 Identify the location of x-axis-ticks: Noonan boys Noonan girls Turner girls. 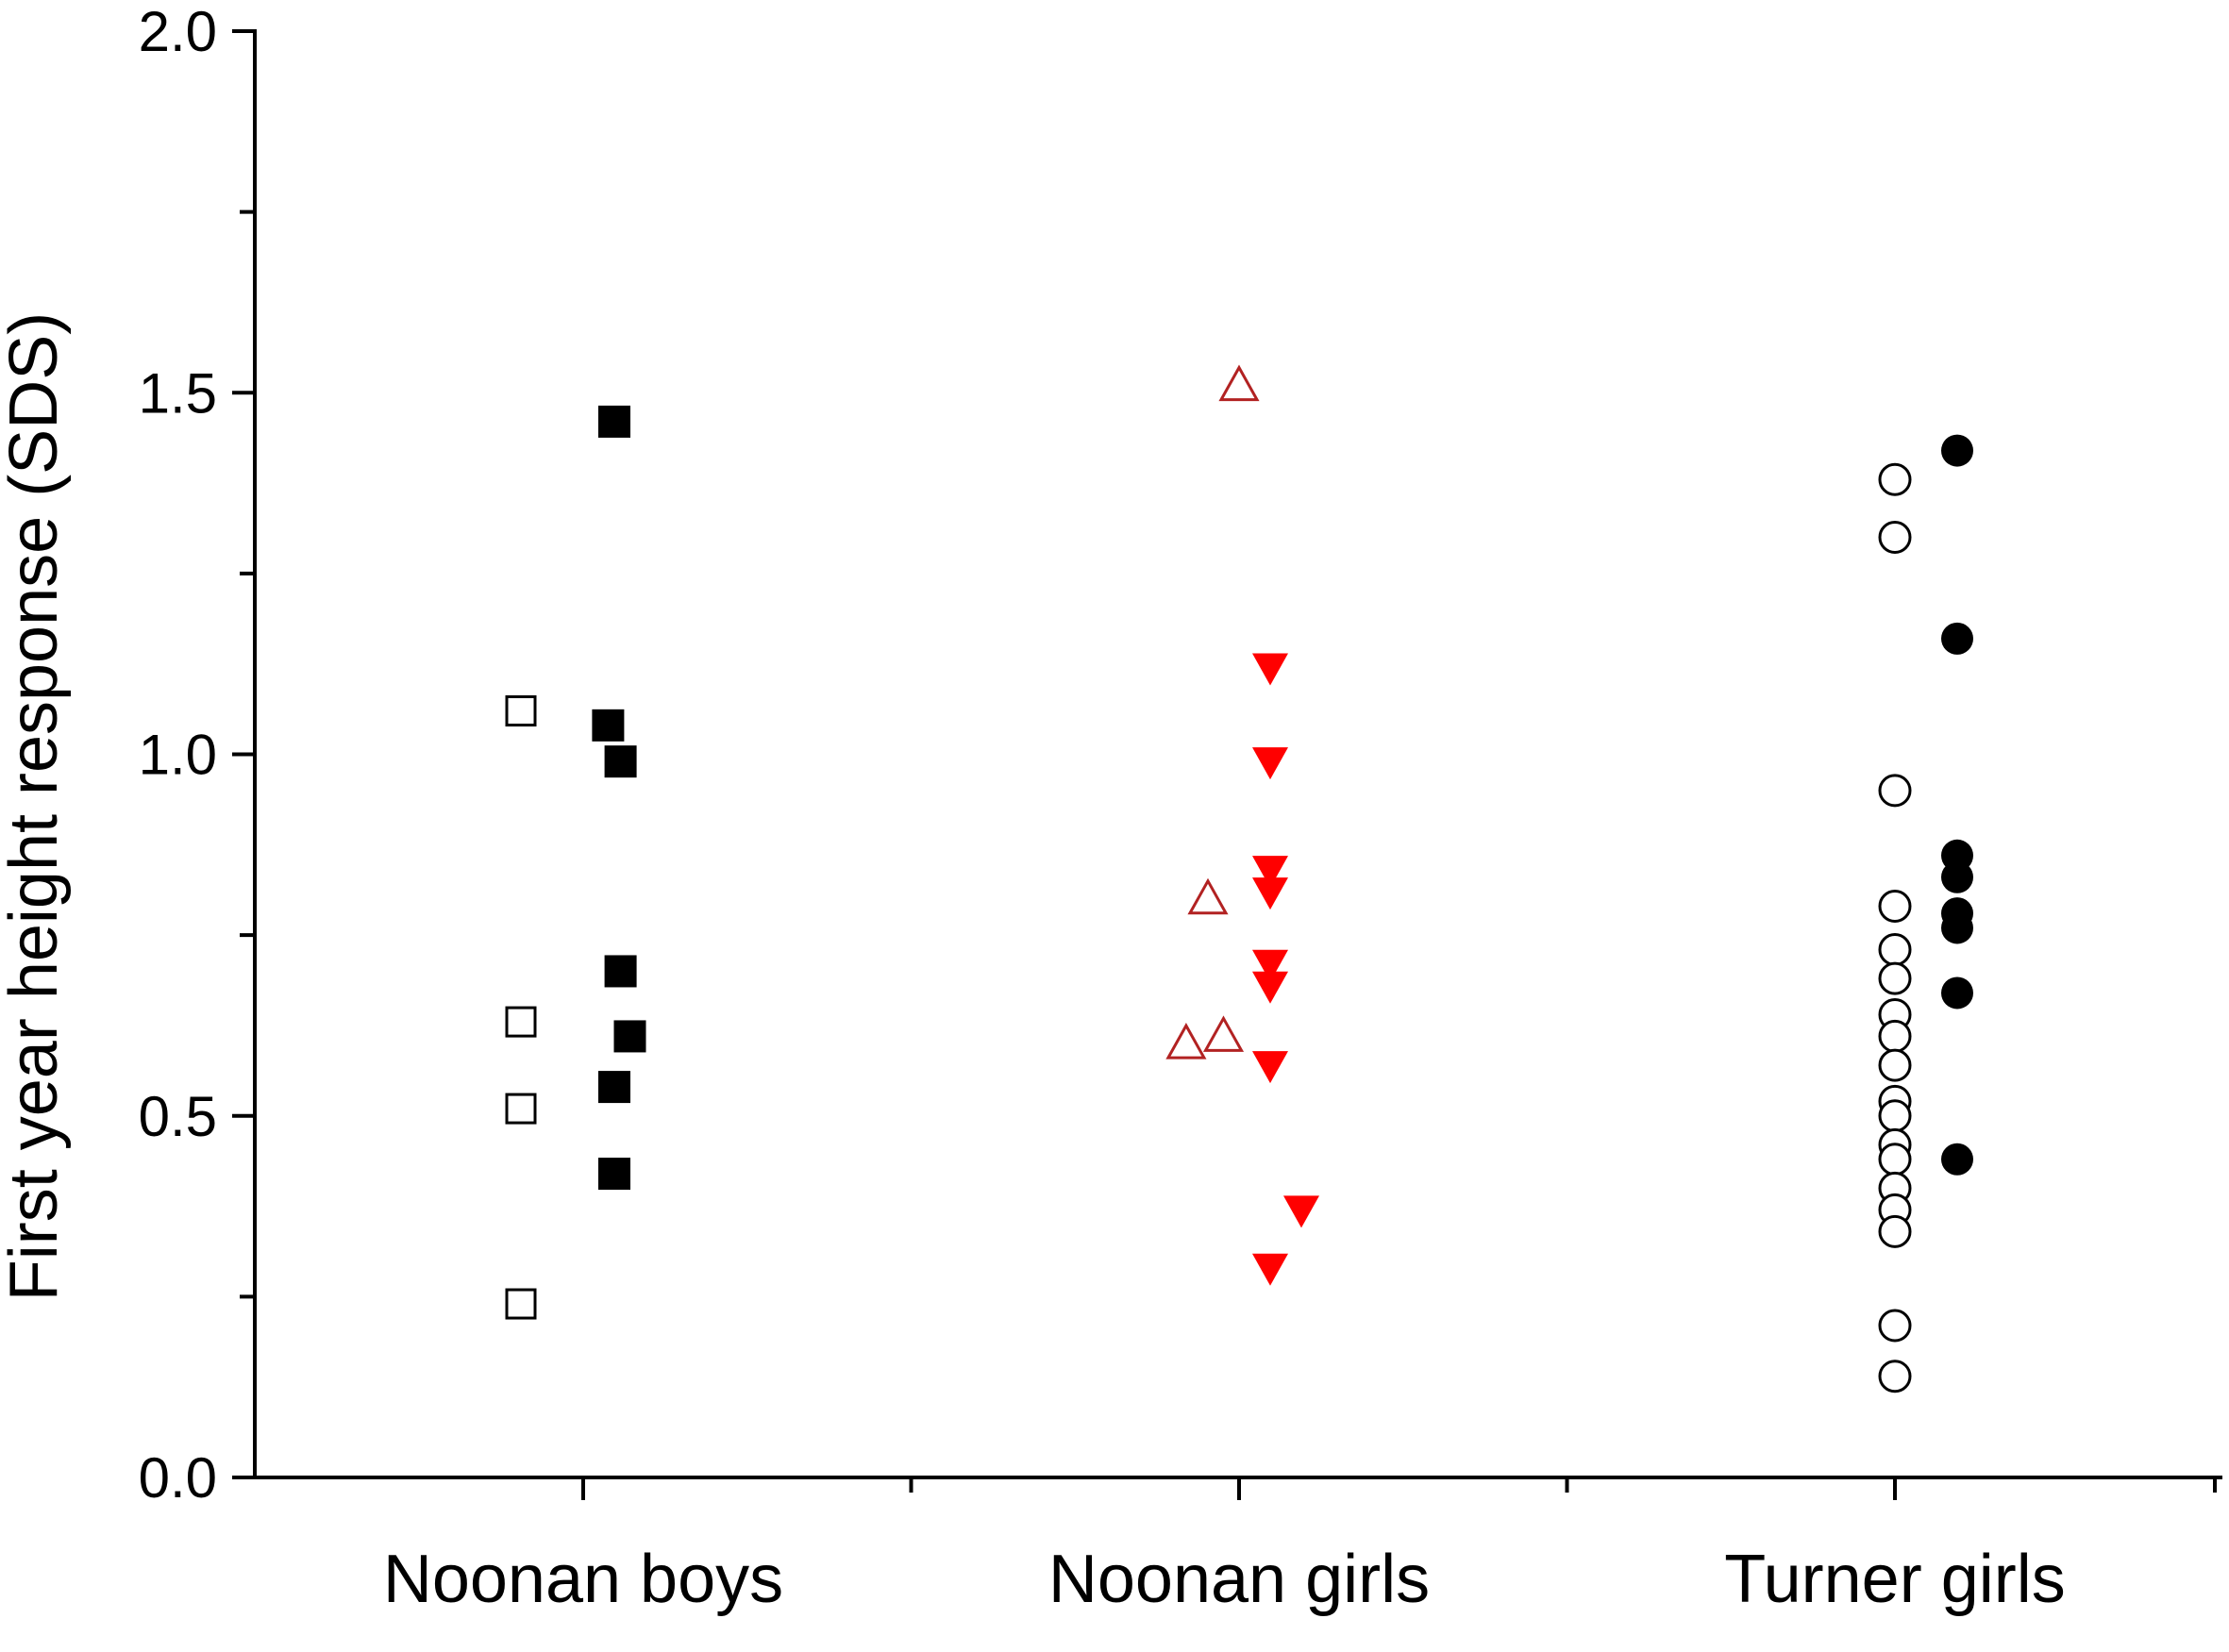
(1300, 1547).